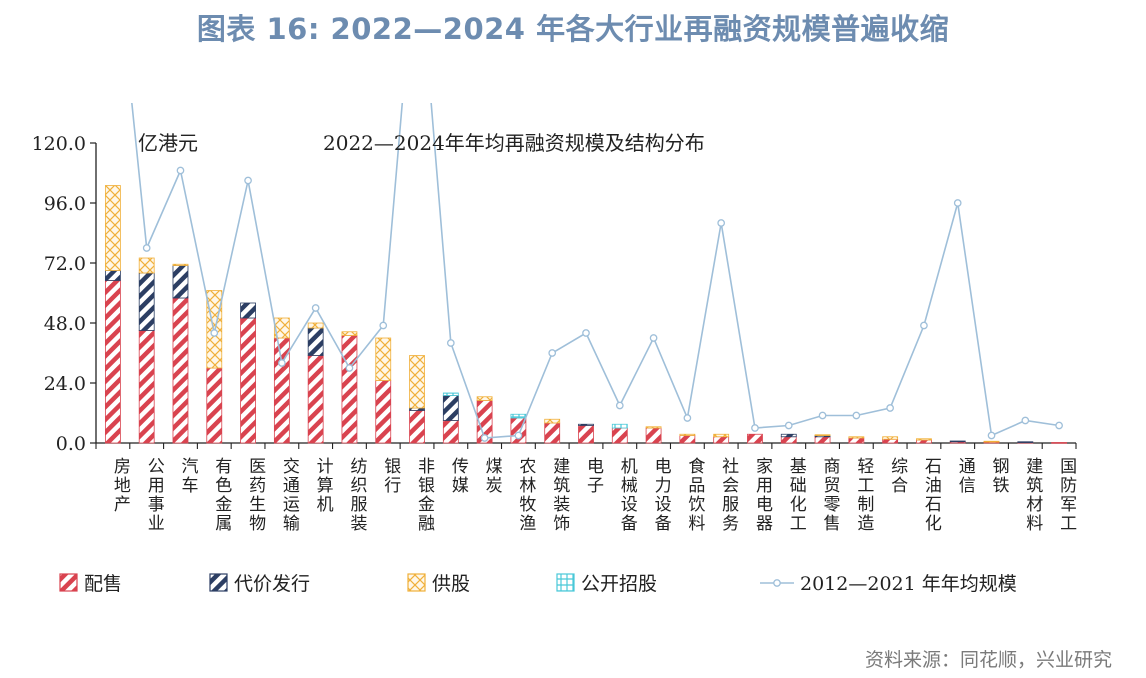 This screenshot has height=678, width=1146. What do you see at coordinates (863, 495) in the screenshot?
I see `x-tick-label: 轻工制造` at bounding box center [863, 495].